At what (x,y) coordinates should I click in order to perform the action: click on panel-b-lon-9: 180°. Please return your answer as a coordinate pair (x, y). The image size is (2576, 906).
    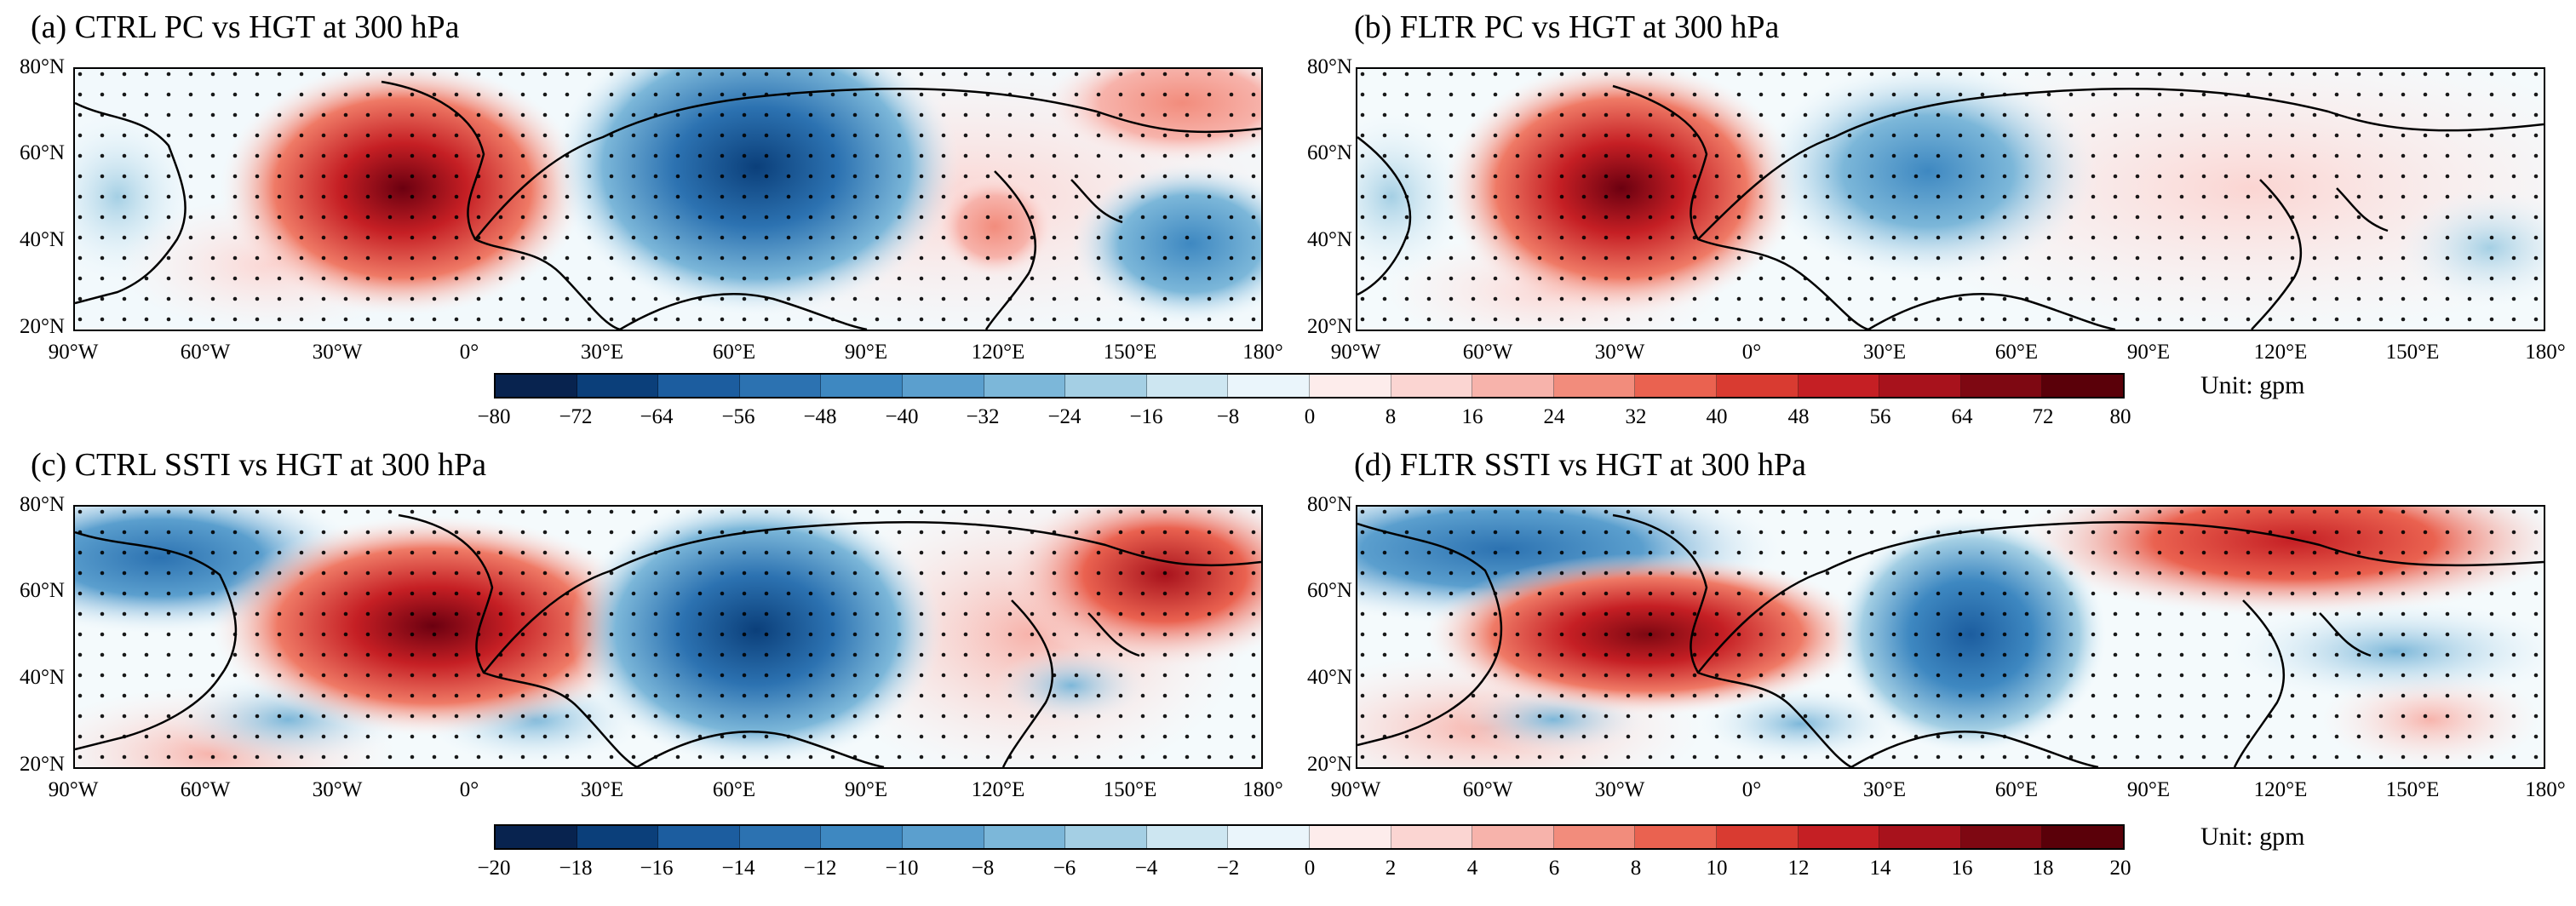
    Looking at the image, I should click on (2545, 352).